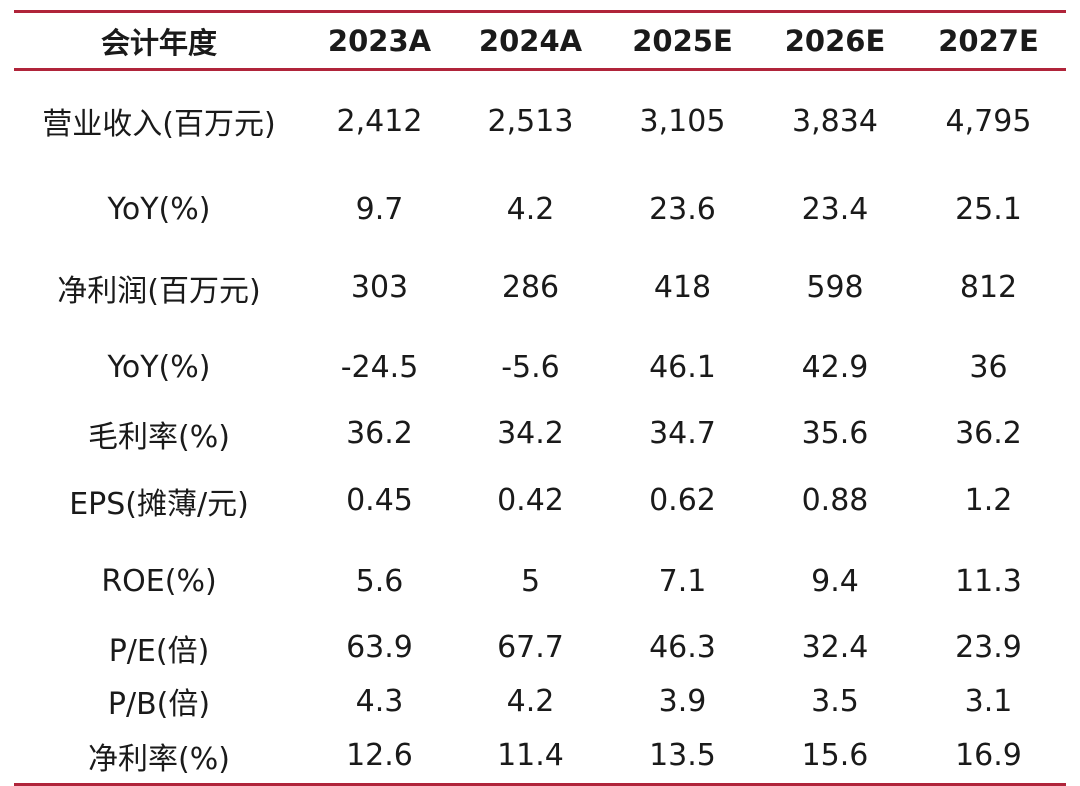 The image size is (1080, 786). I want to click on table-cell: 25.1, so click(988, 209).